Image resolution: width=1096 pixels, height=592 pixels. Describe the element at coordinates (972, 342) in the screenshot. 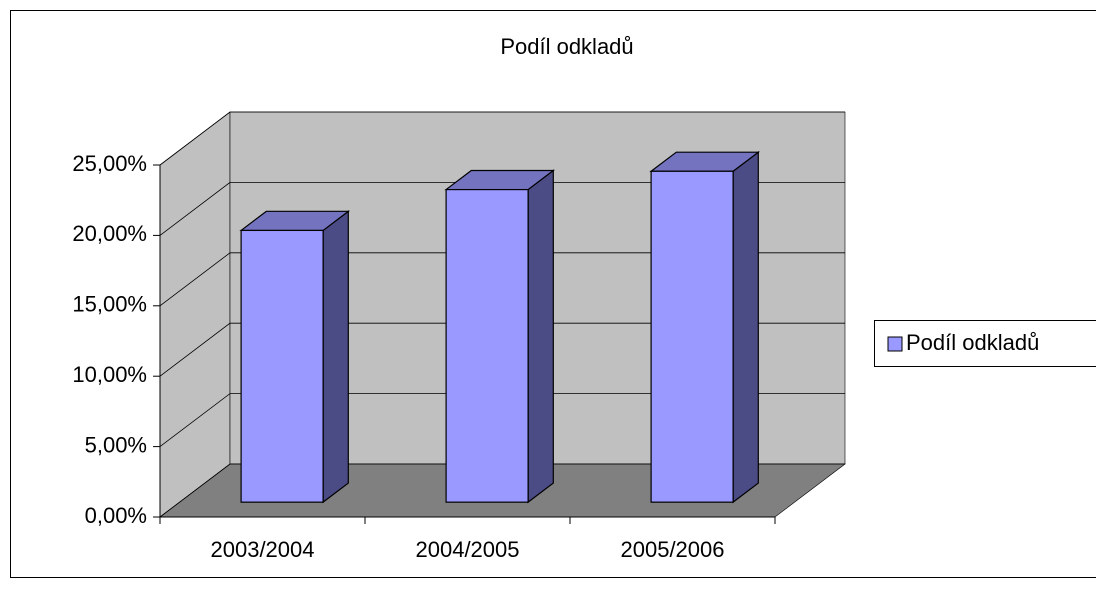

I see `legend-label: Podíl odkladů` at that location.